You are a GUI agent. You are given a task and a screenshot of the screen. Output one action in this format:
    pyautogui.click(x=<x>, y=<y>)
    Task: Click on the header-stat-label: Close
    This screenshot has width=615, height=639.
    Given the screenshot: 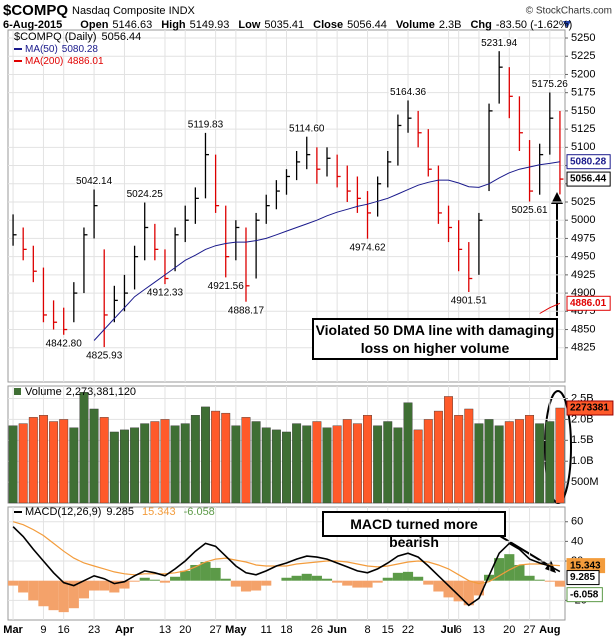 What is the action you would take?
    pyautogui.click(x=328, y=25)
    